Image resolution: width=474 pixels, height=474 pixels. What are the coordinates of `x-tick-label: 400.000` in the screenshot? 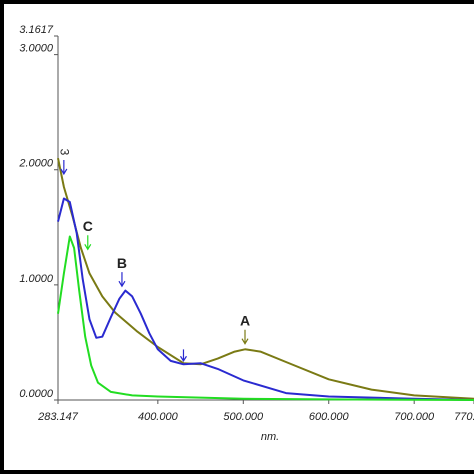 It's located at (158, 417).